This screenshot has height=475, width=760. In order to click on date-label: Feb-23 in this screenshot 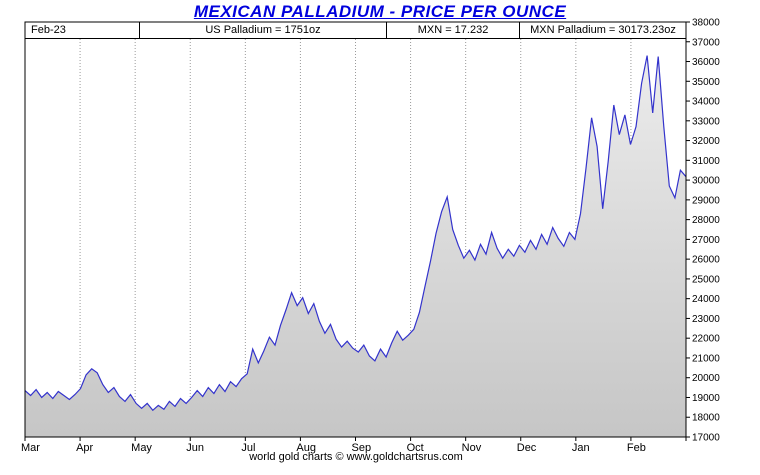, I will do `click(82, 30)`.